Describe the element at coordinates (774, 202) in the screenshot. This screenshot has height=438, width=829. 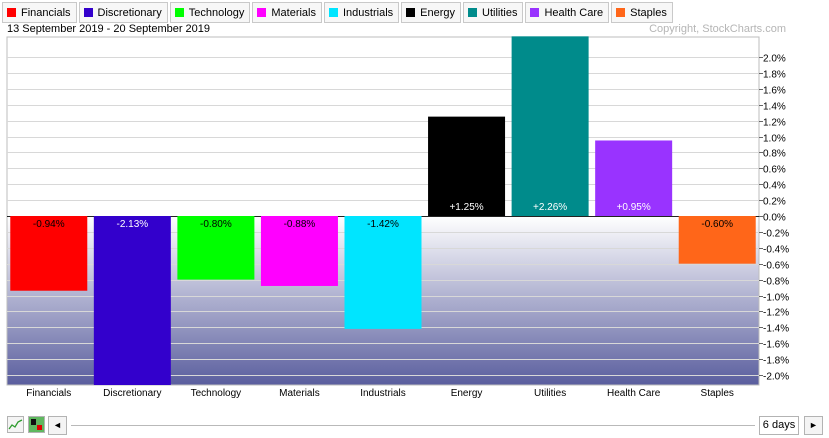
I see `y-tick-label: 0.2%` at that location.